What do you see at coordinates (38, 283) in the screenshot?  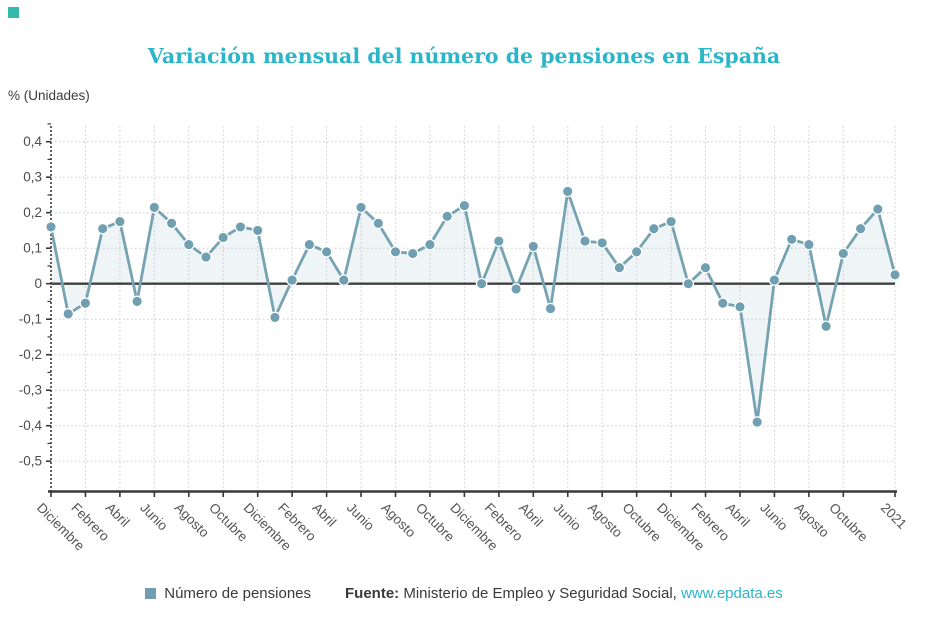 I see `y-axis-label: 0` at bounding box center [38, 283].